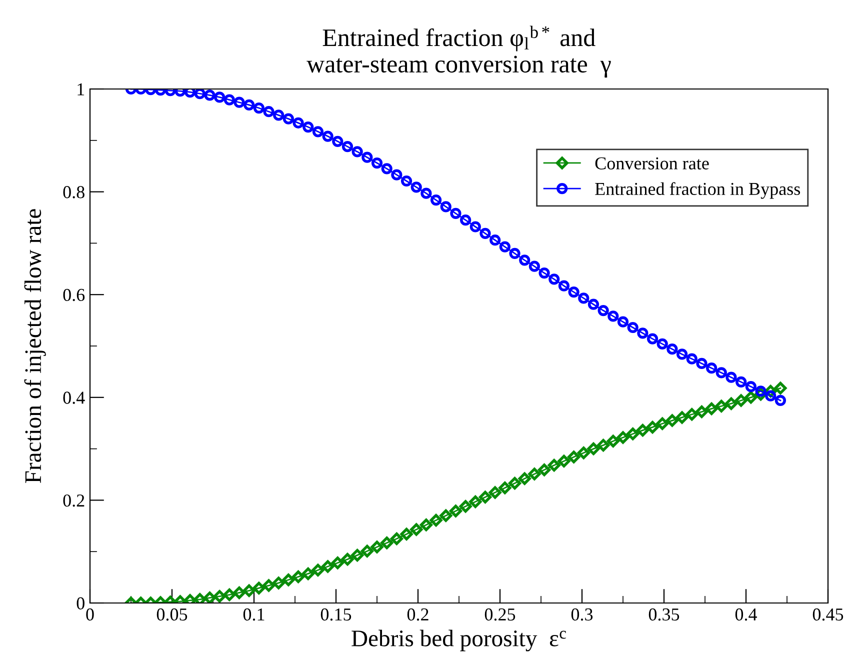 The width and height of the screenshot is (853, 665). I want to click on legend-label: Conversion rate, so click(652, 163).